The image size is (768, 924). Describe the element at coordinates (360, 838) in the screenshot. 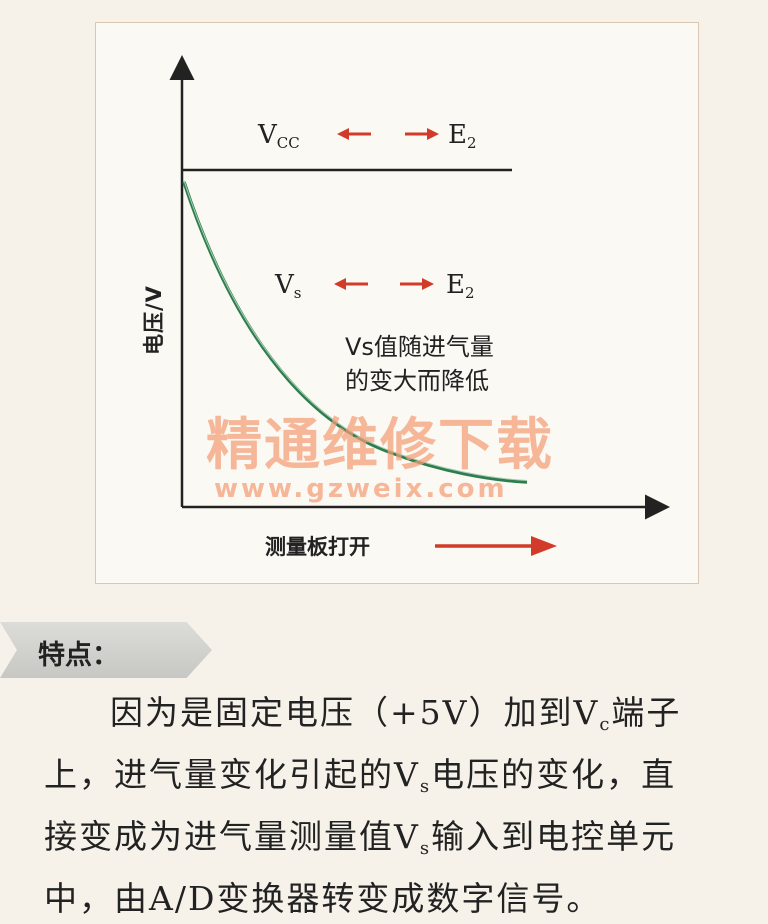

I see `paragraph-line-3: 接变成为进气量测量值Vs输入到电控单元` at that location.